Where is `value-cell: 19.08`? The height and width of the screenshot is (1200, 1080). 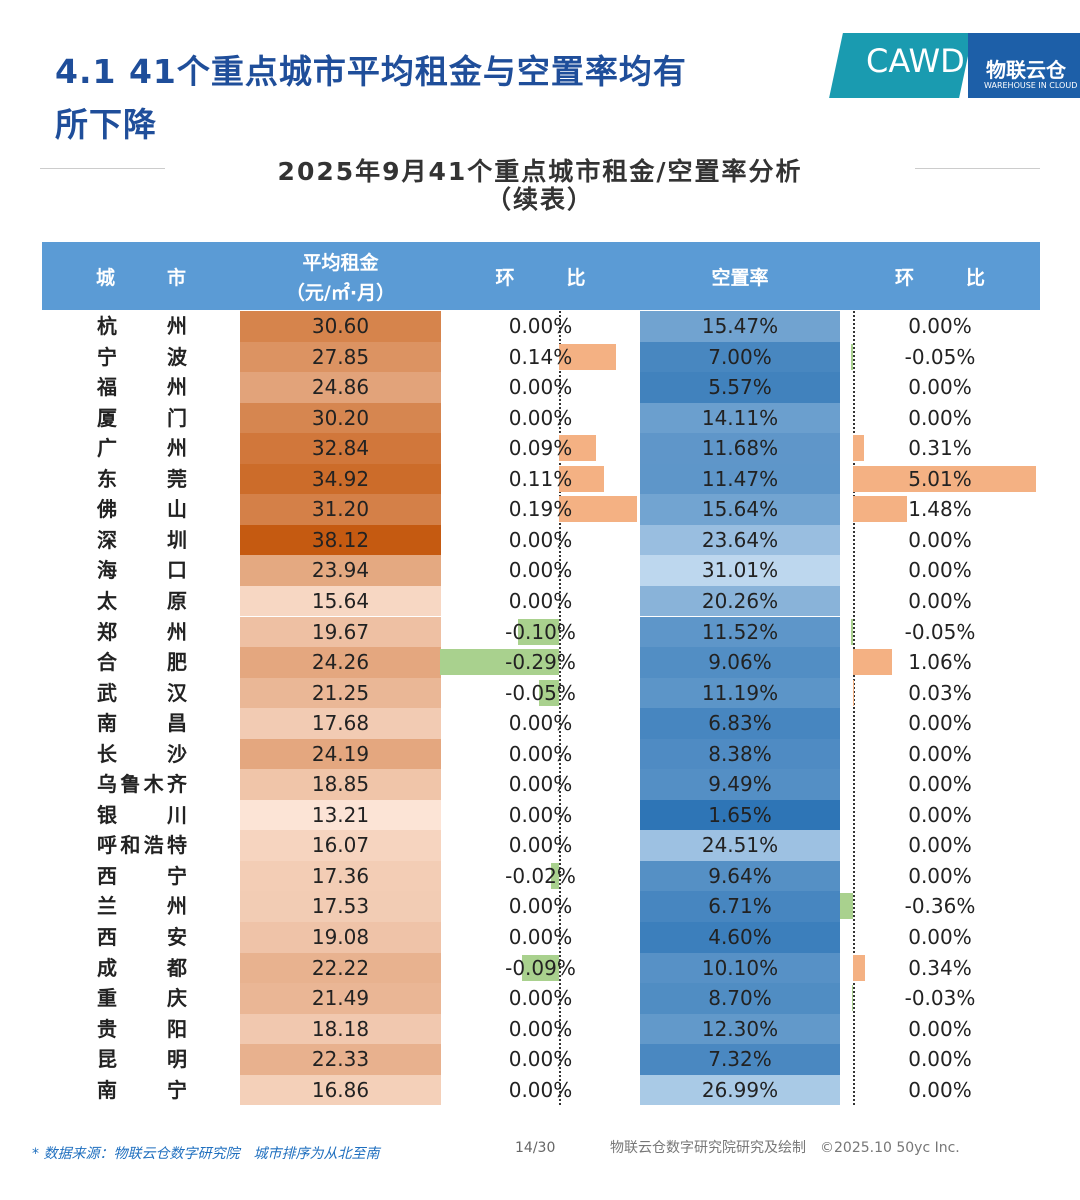 value-cell: 19.08 is located at coordinates (340, 937).